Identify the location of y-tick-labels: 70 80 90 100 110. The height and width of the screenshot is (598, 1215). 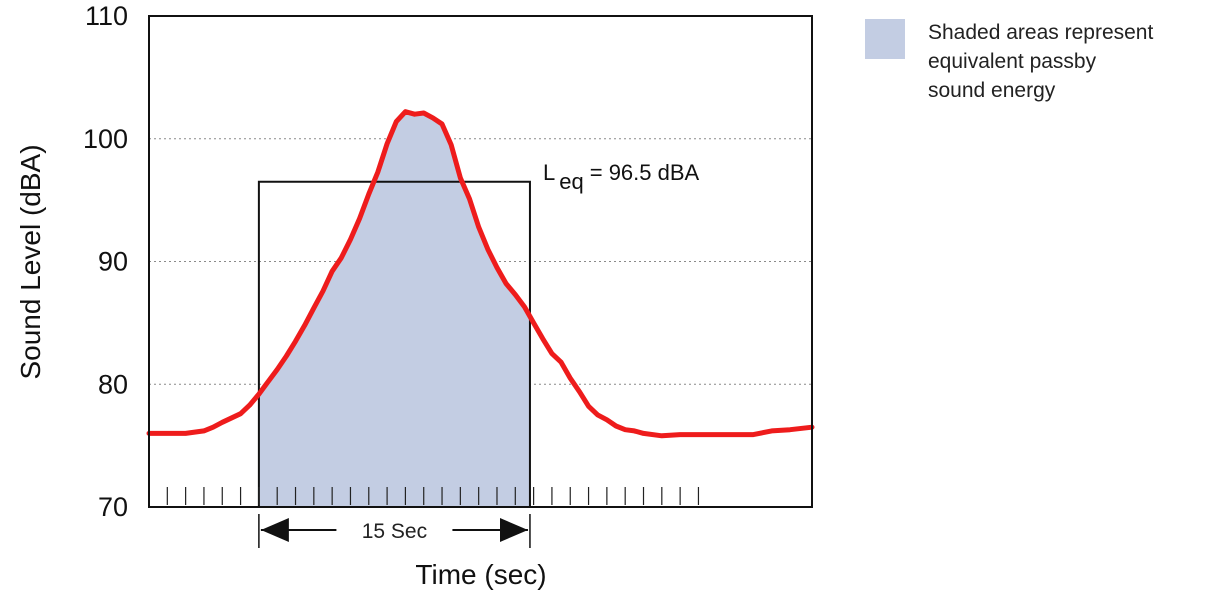
(105, 261).